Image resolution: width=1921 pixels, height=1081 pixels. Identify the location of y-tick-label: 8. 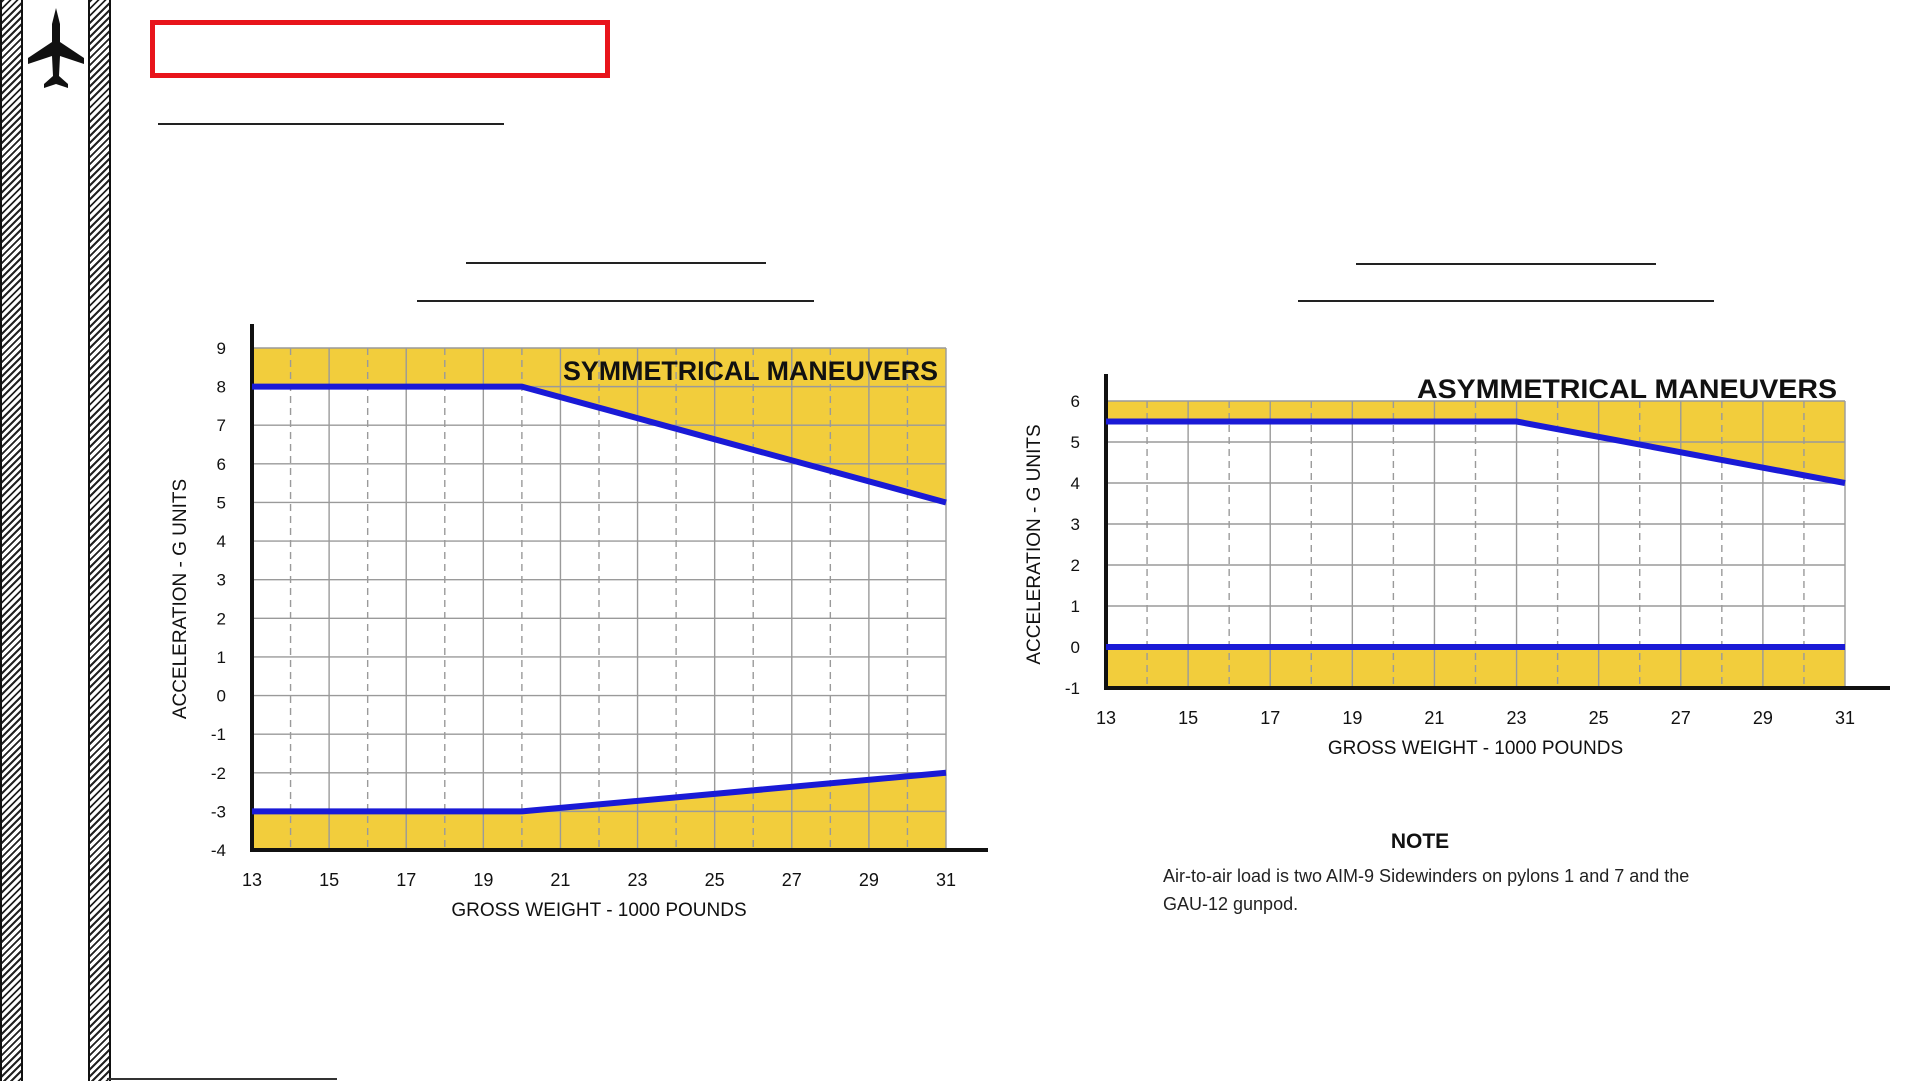
(221, 387).